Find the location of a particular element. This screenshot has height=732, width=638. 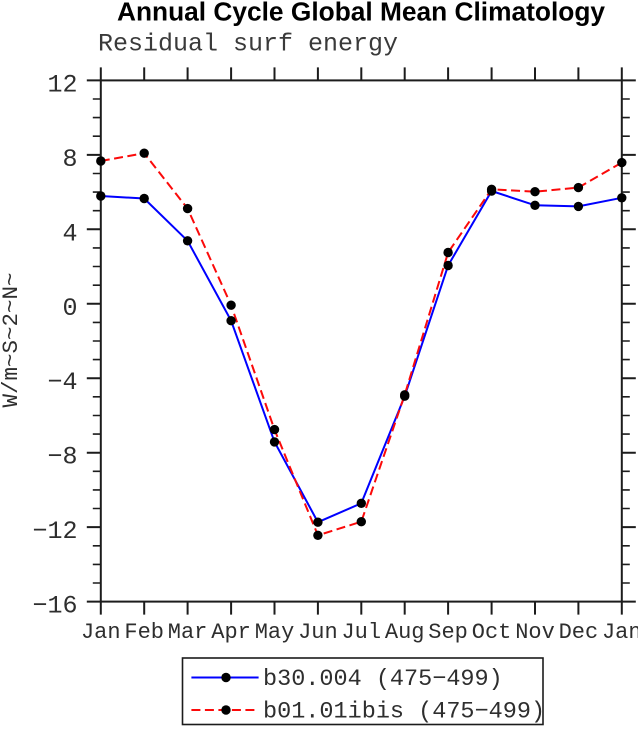

svg-text: Feb is located at coordinates (144, 632).